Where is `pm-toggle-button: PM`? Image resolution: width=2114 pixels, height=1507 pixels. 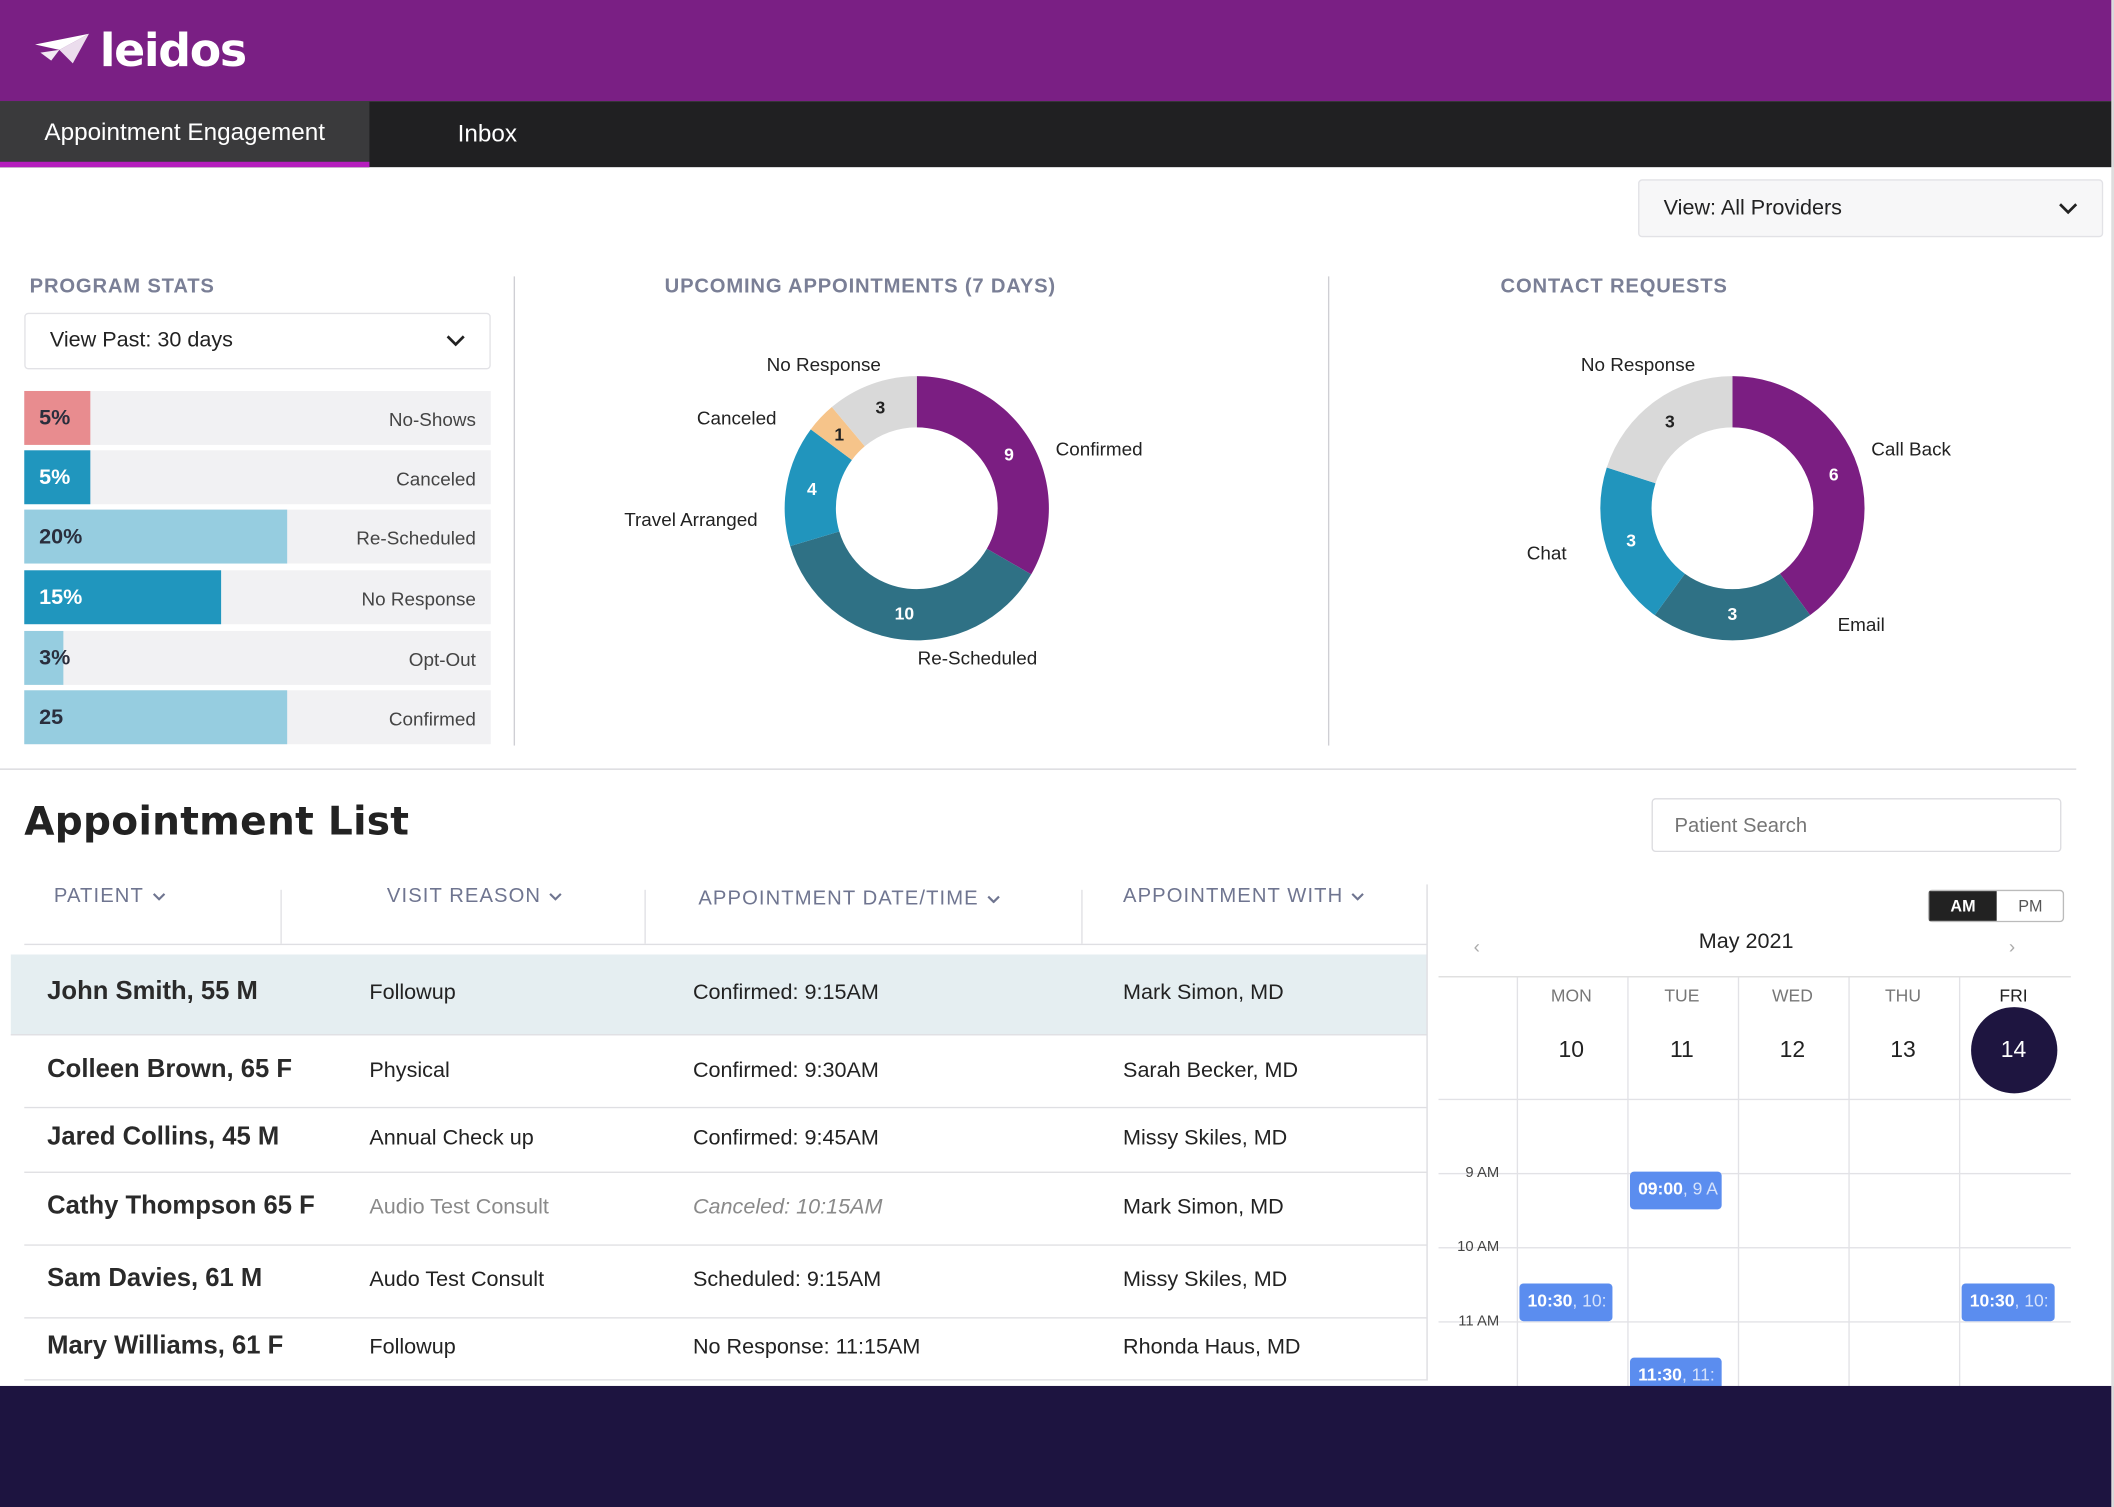
pm-toggle-button: PM is located at coordinates (2030, 906).